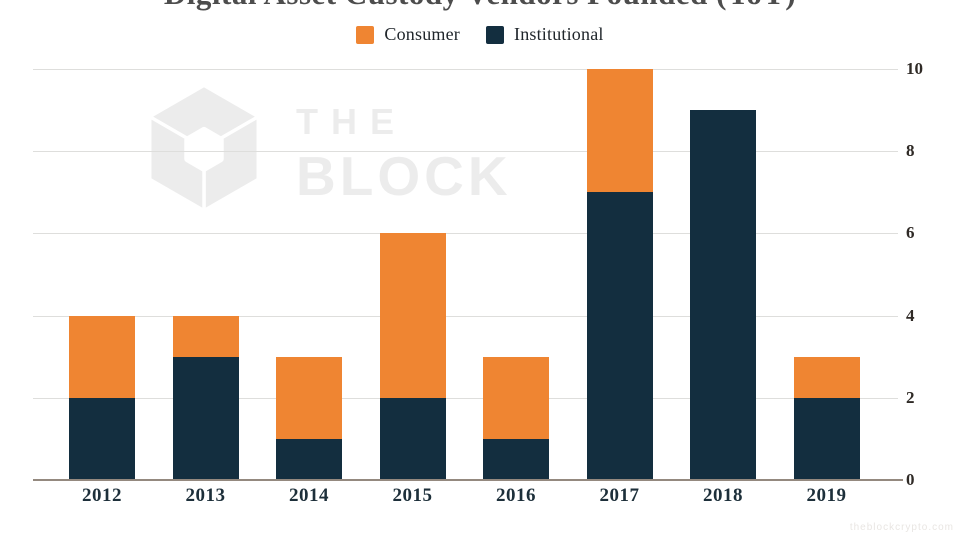  I want to click on watermark-line-the: THE, so click(351, 121).